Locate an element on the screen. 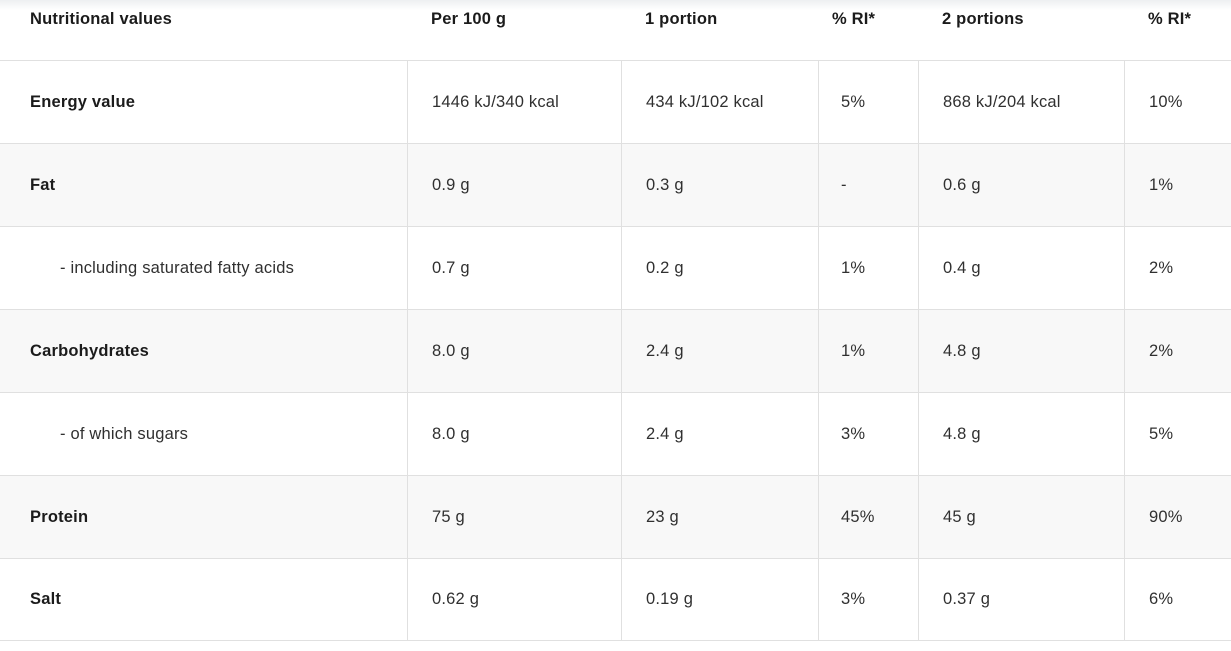 The width and height of the screenshot is (1231, 651). row-label: Carbohydrates is located at coordinates (90, 350).